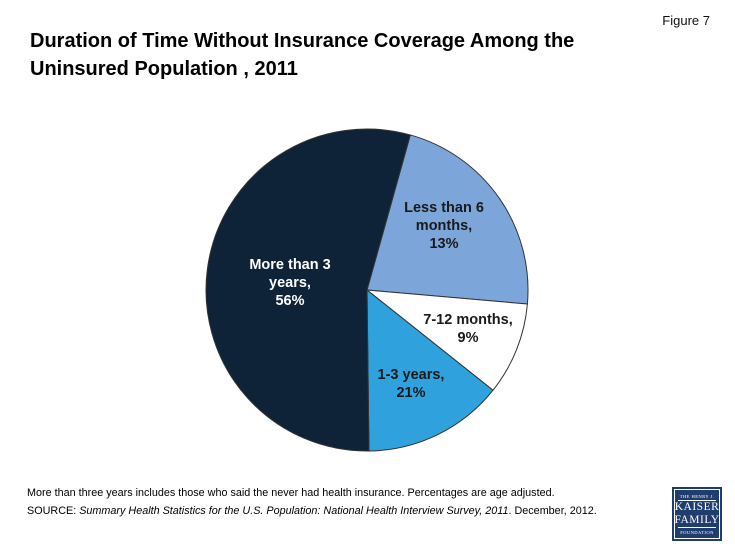 The image size is (735, 551). Describe the element at coordinates (697, 519) in the screenshot. I see `logo-text-family: FAMILY` at that location.